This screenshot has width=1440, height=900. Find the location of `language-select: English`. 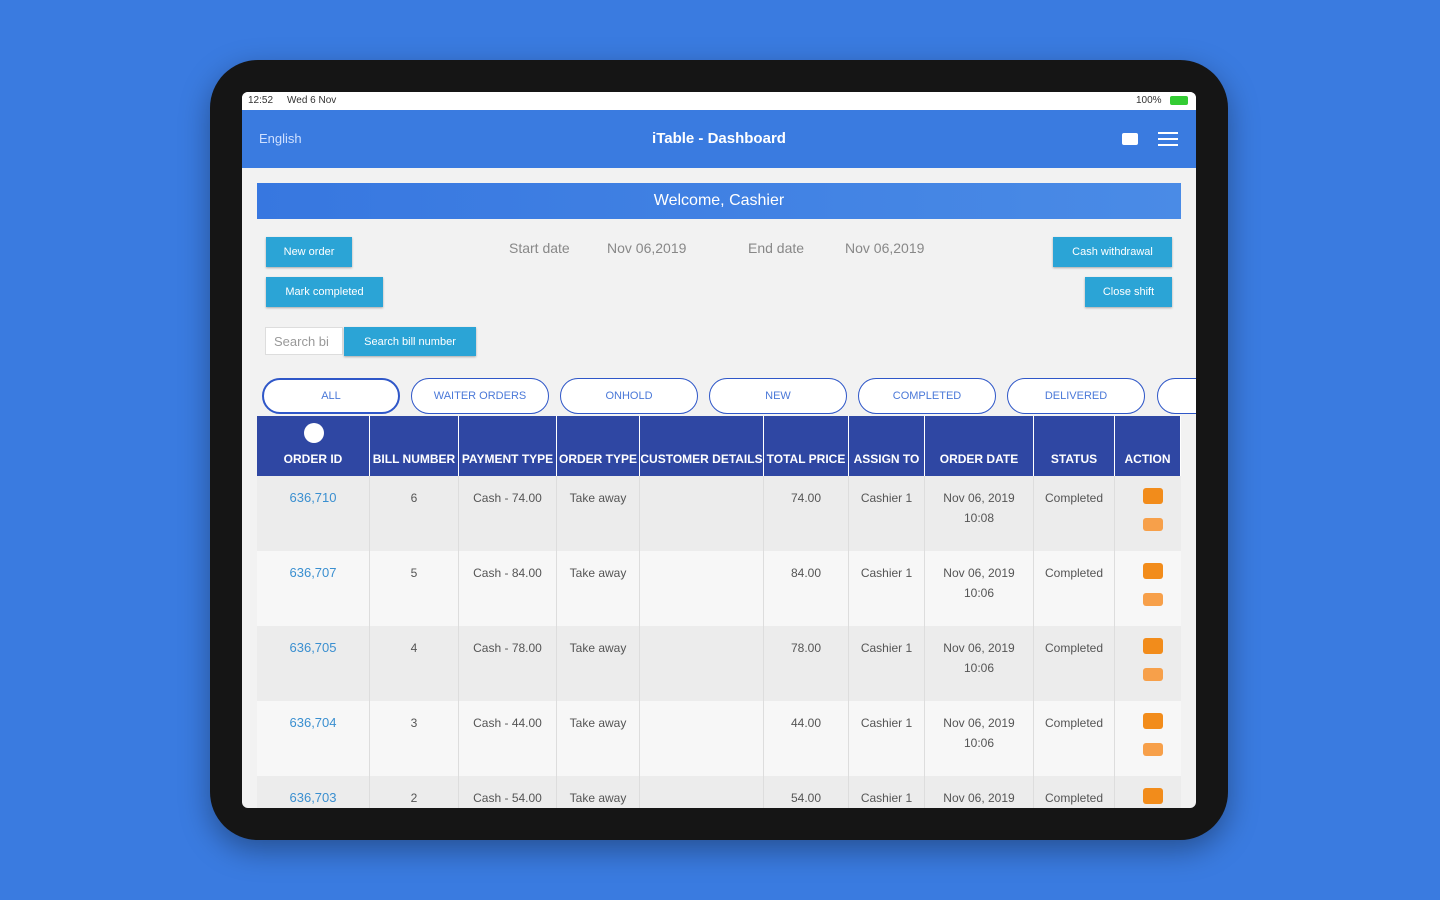

language-select: English is located at coordinates (280, 138).